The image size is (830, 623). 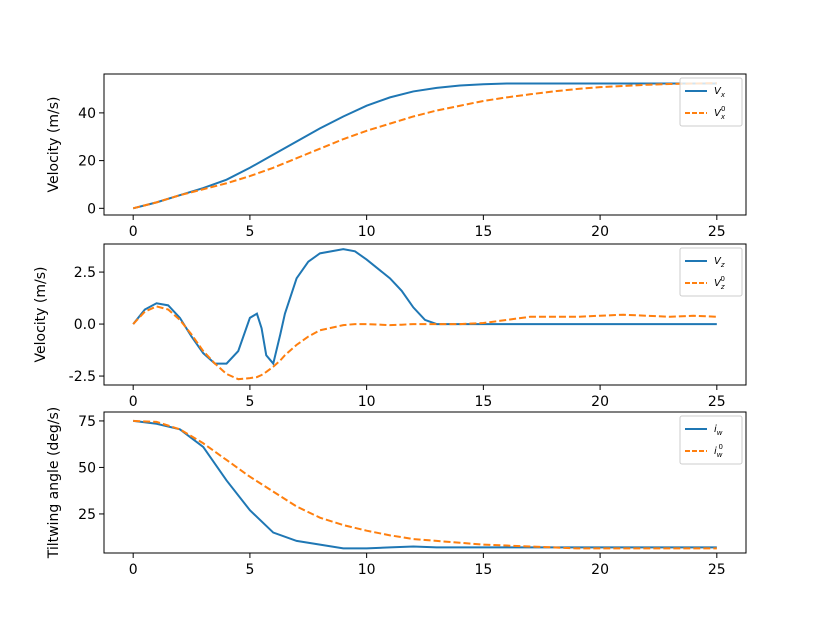 What do you see at coordinates (720, 113) in the screenshot?
I see `legend-label: Vx0` at bounding box center [720, 113].